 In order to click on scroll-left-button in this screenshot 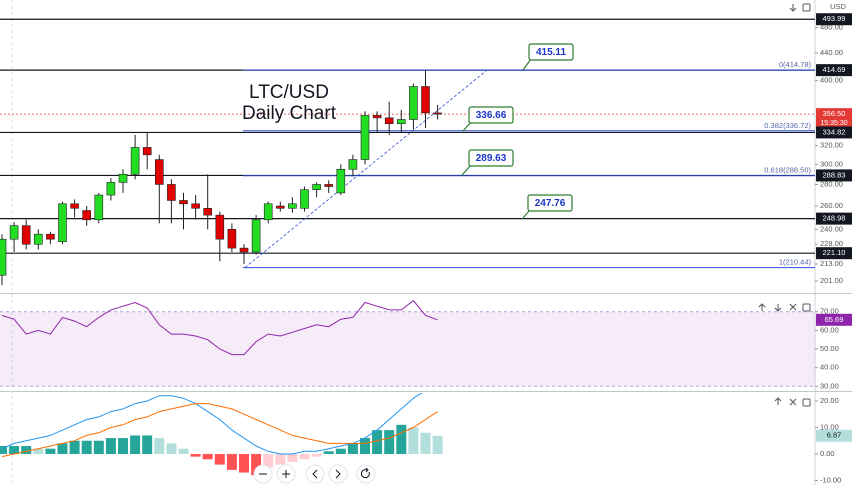, I will do `click(315, 474)`.